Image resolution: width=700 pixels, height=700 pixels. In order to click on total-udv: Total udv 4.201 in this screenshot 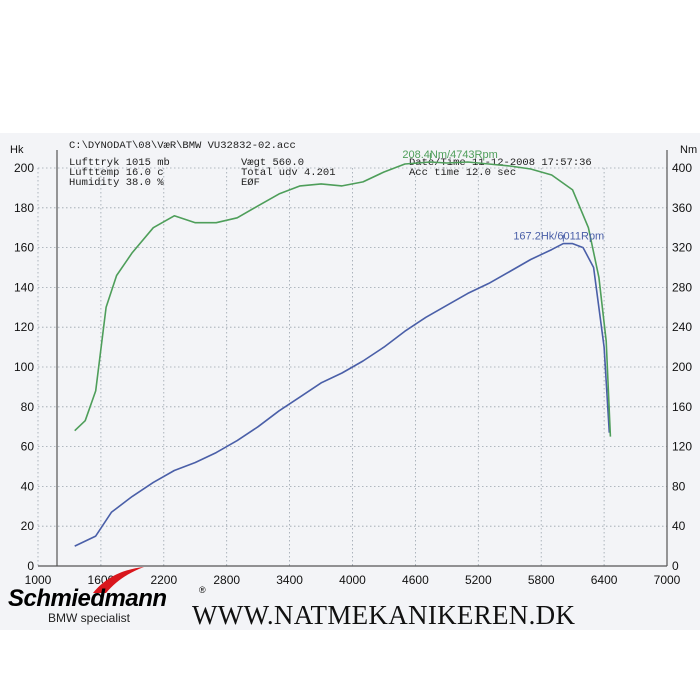, I will do `click(288, 173)`.